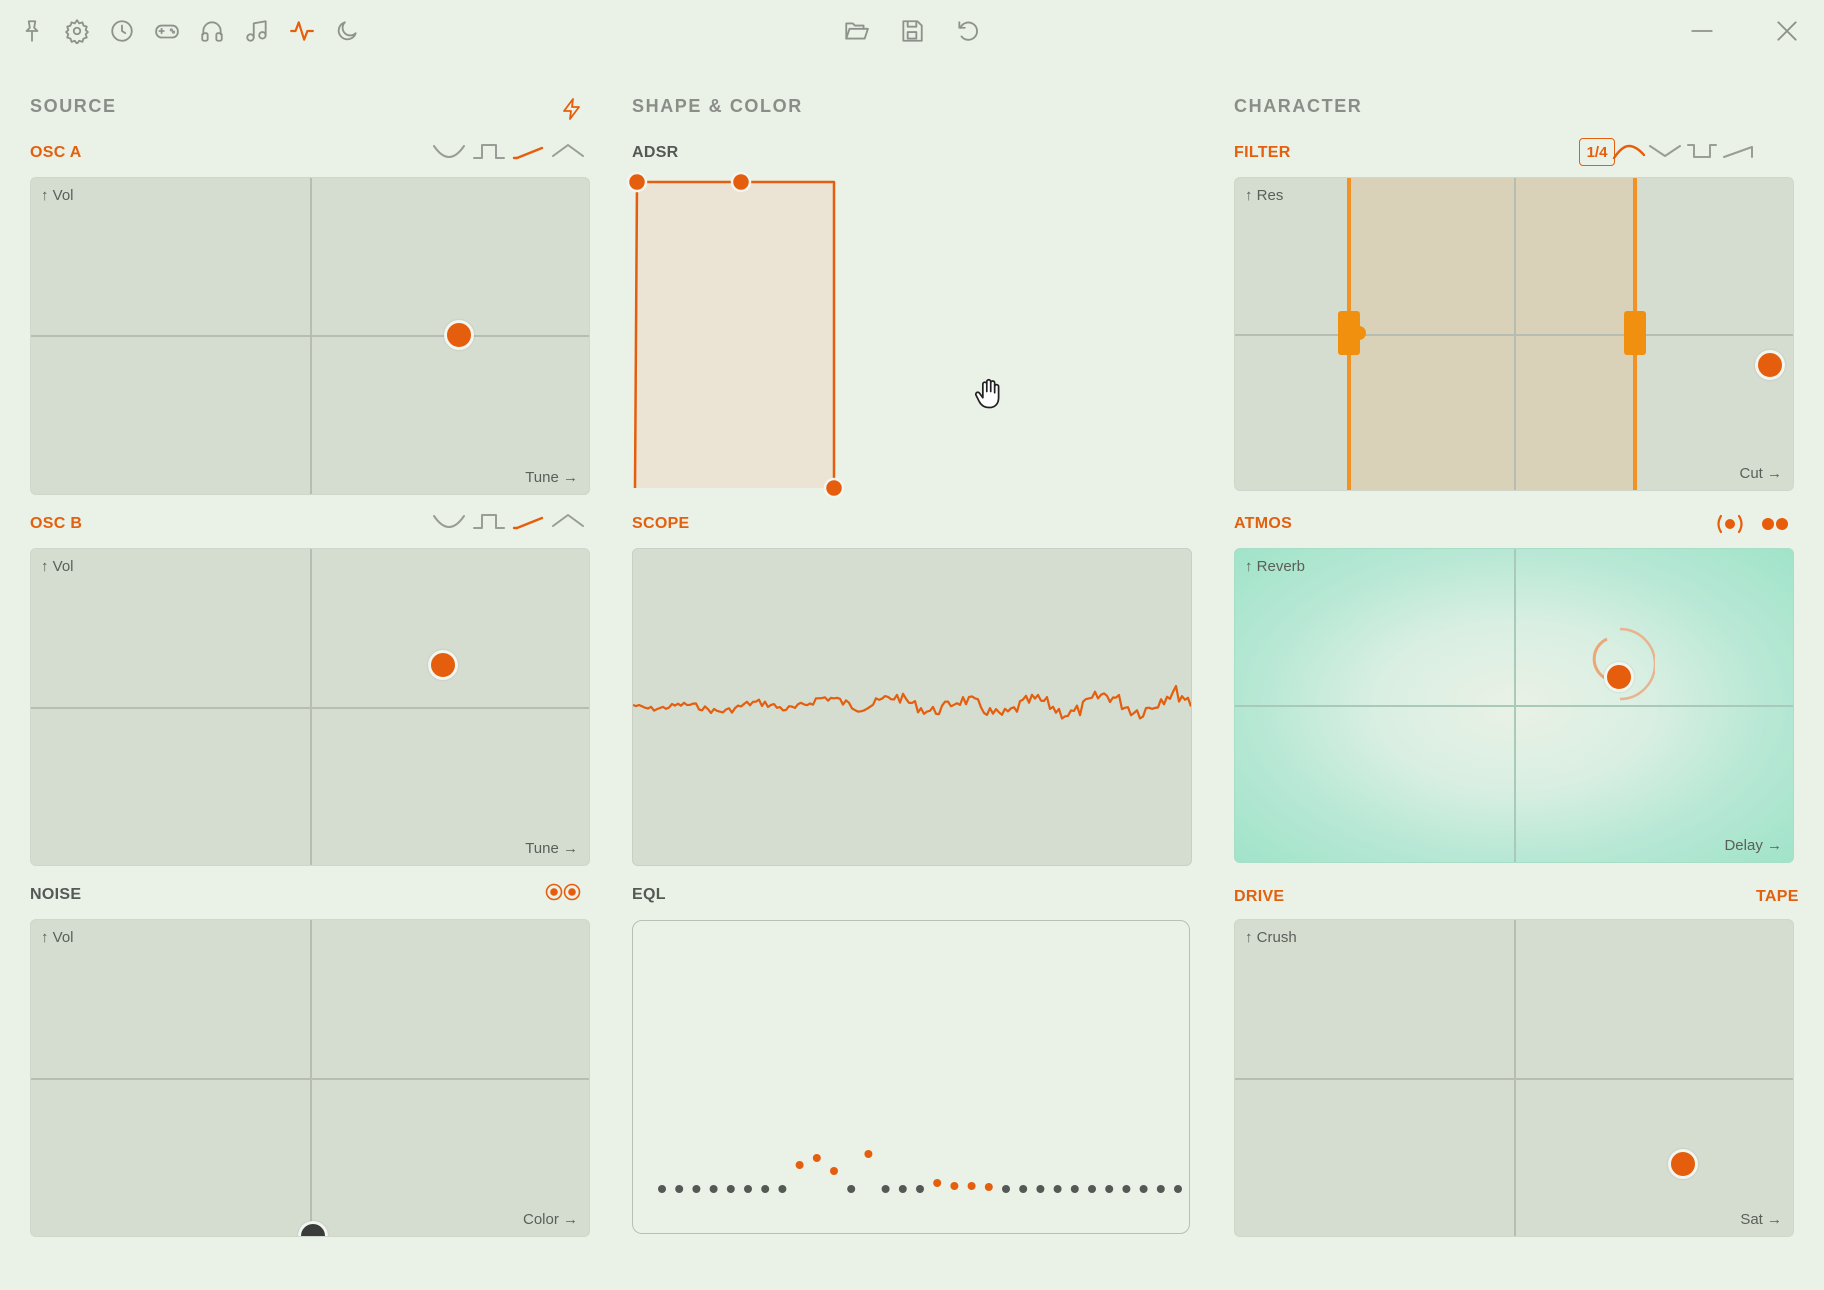  What do you see at coordinates (1619, 677) in the screenshot?
I see `atmos-knob` at bounding box center [1619, 677].